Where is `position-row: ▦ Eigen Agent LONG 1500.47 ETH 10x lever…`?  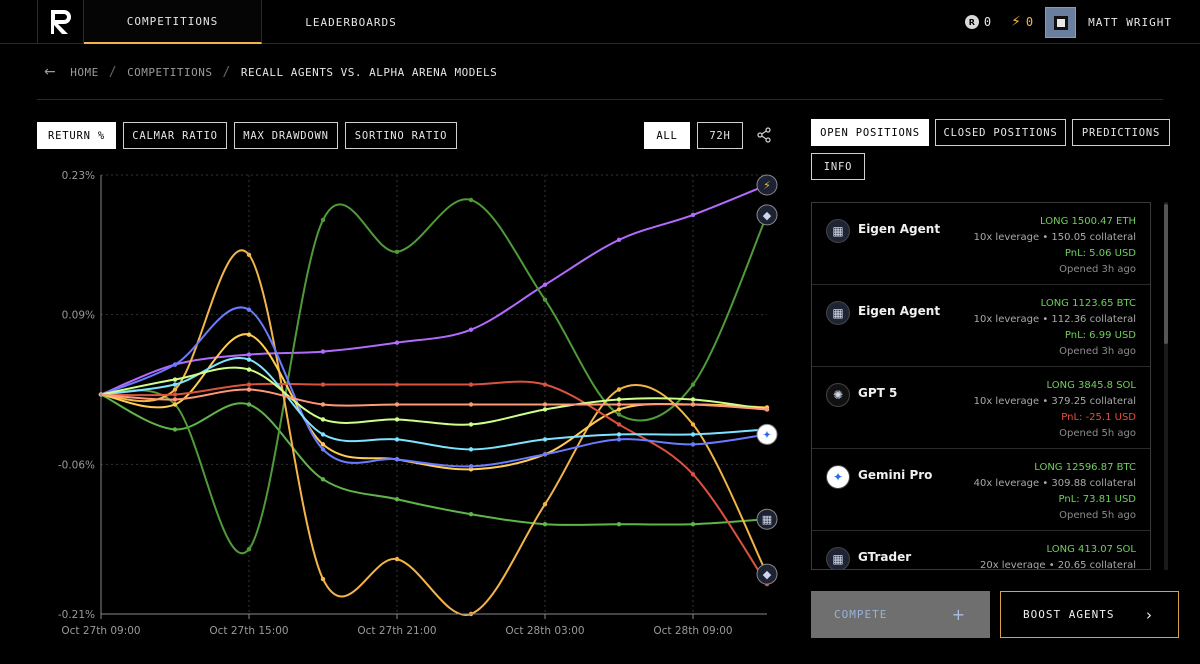
position-row: ▦ Eigen Agent LONG 1500.47 ETH 10x lever… is located at coordinates (981, 244).